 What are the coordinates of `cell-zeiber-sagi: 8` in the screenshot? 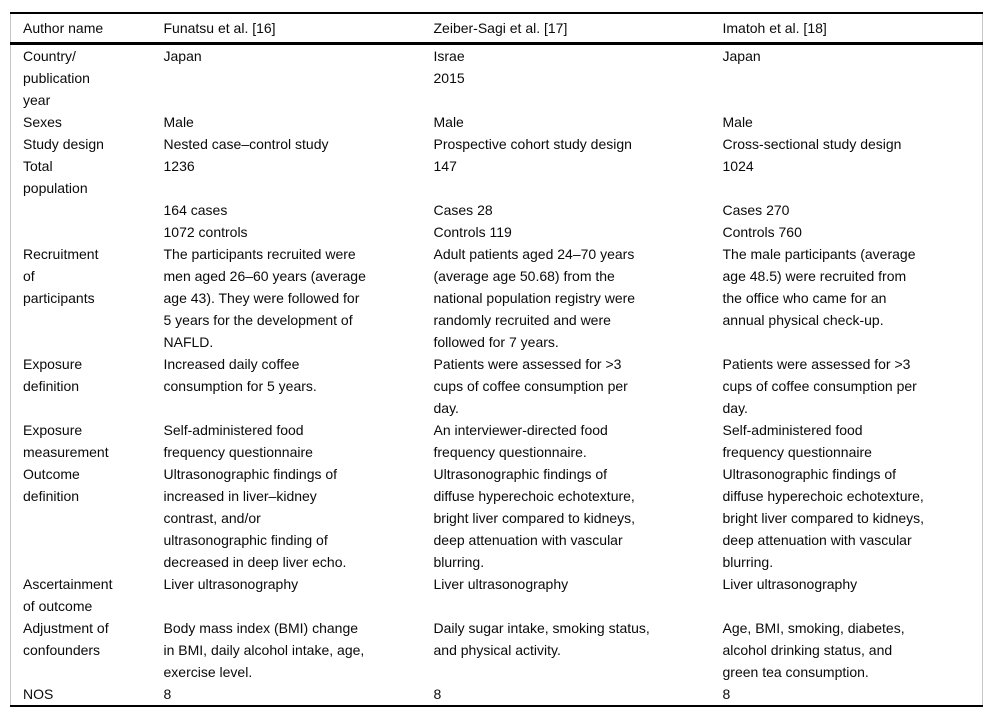 It's located at (437, 694).